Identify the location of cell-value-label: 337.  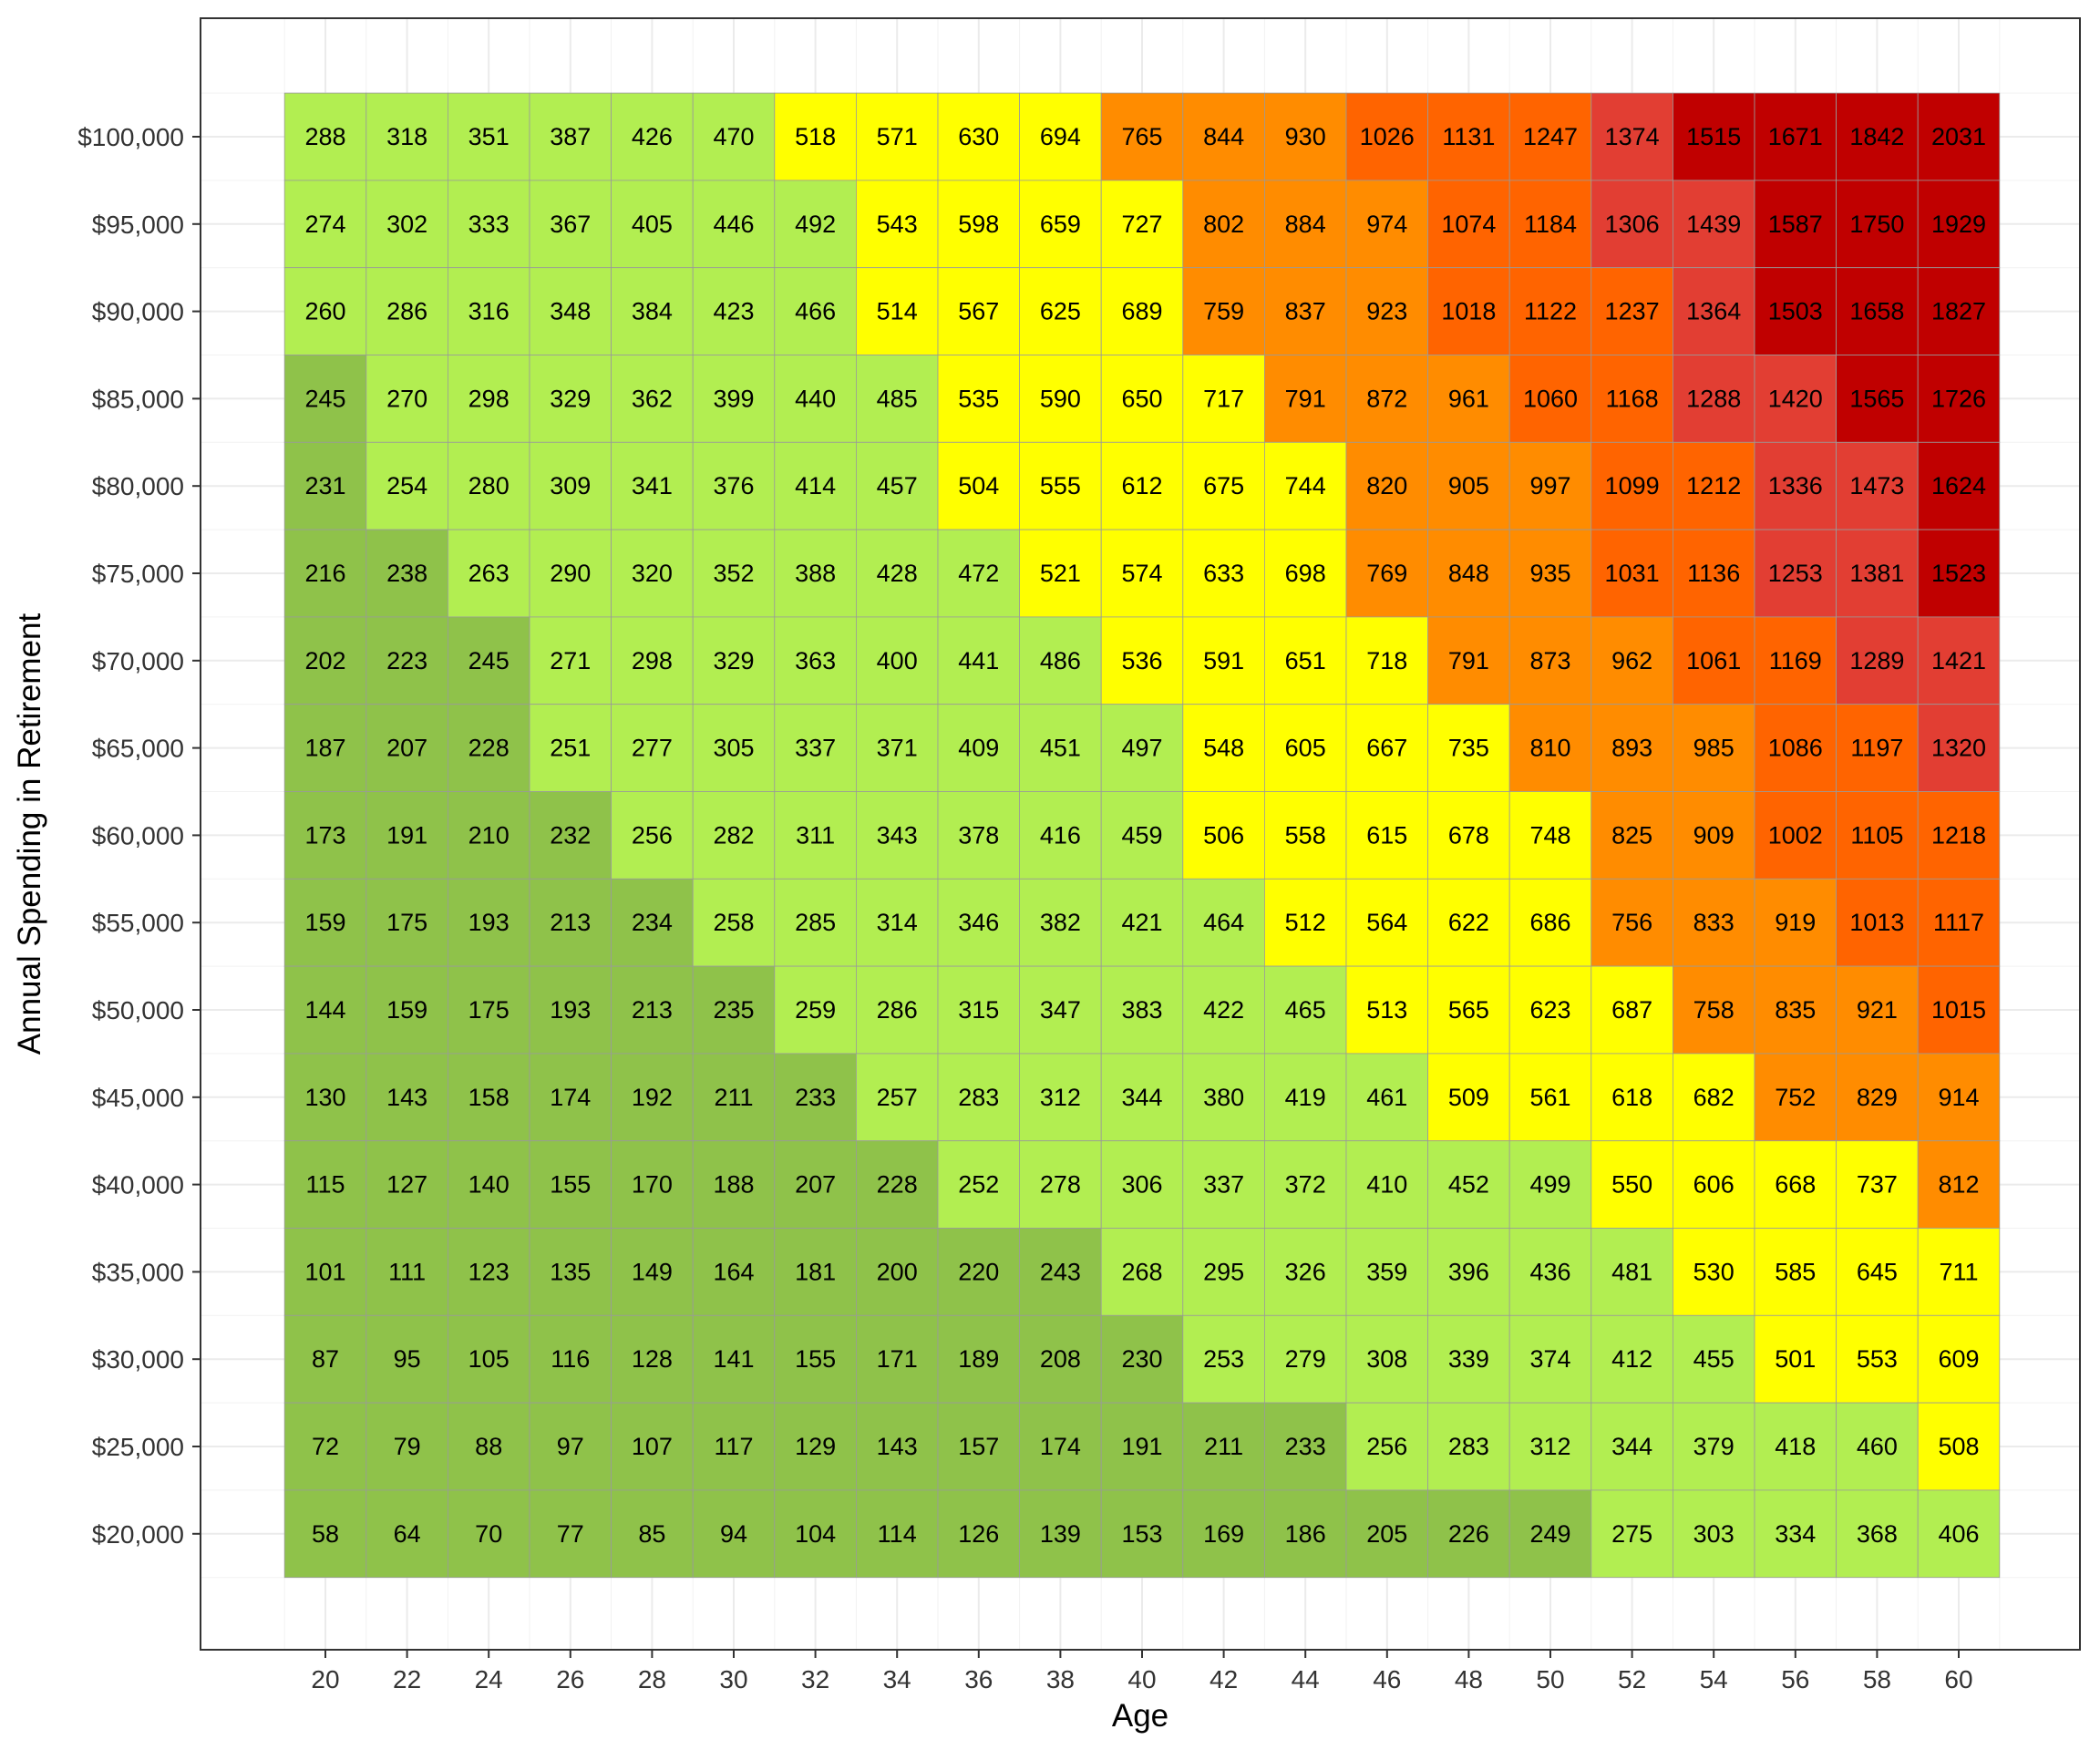
(1224, 1185).